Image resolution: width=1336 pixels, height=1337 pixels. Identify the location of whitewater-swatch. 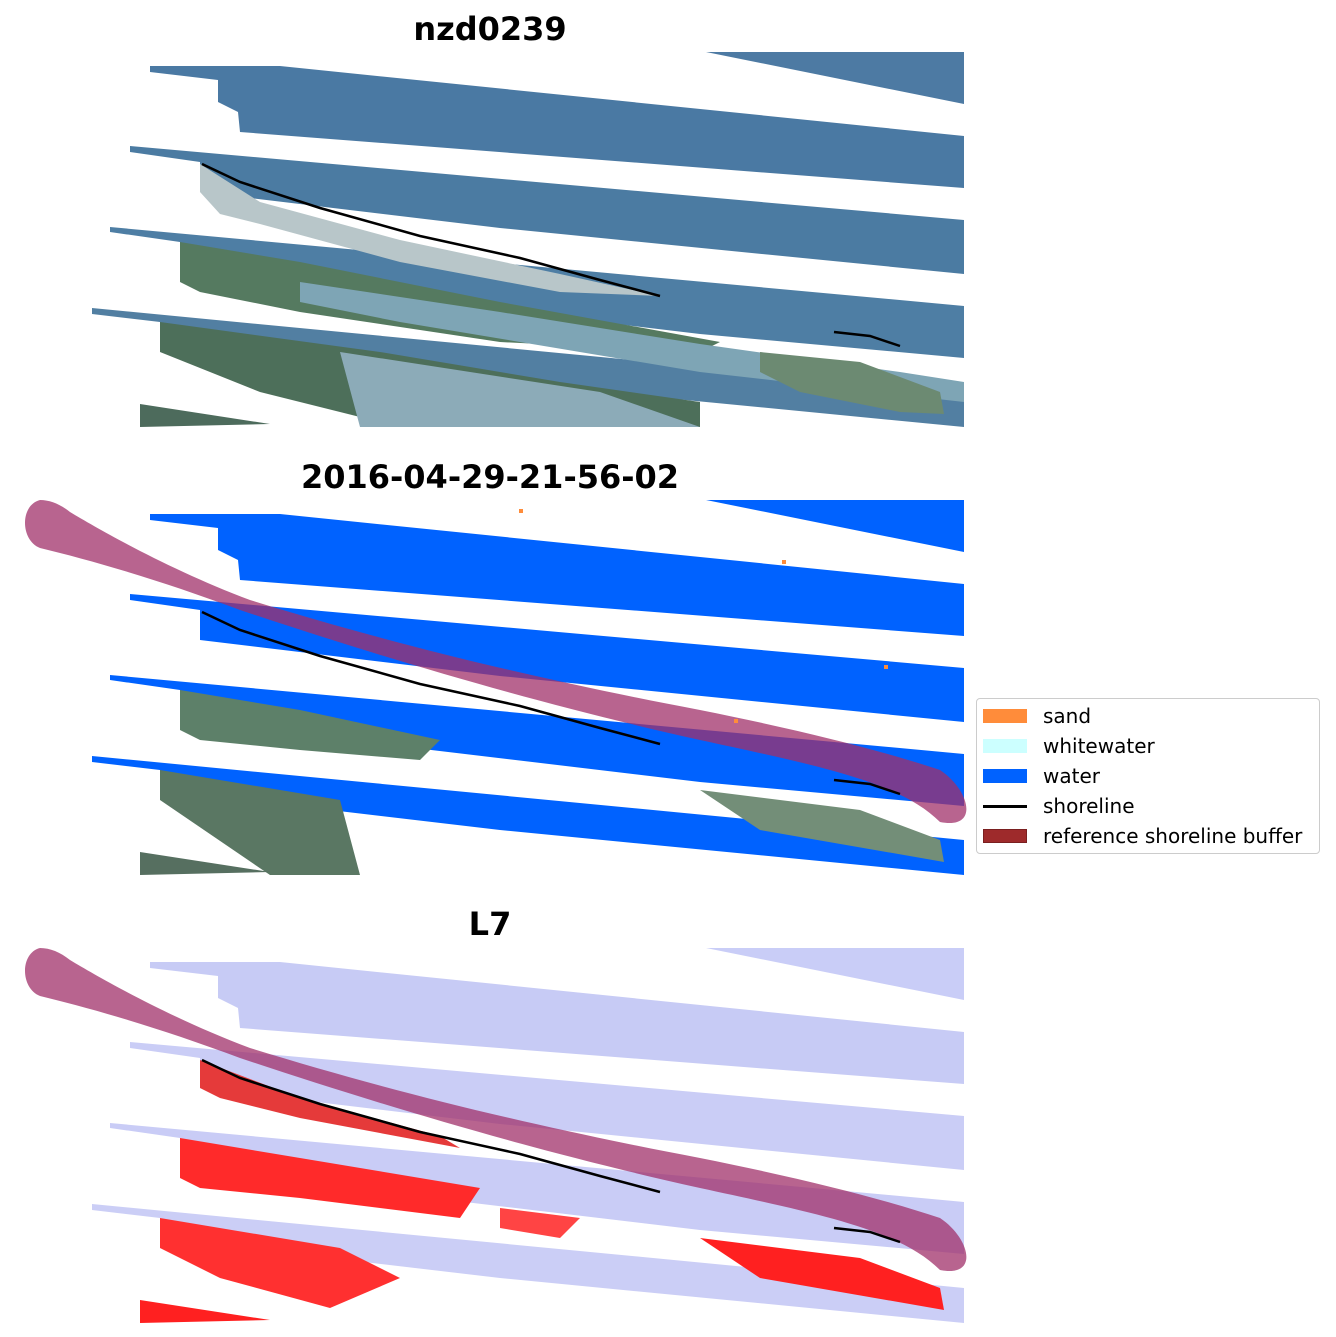
(1005, 746).